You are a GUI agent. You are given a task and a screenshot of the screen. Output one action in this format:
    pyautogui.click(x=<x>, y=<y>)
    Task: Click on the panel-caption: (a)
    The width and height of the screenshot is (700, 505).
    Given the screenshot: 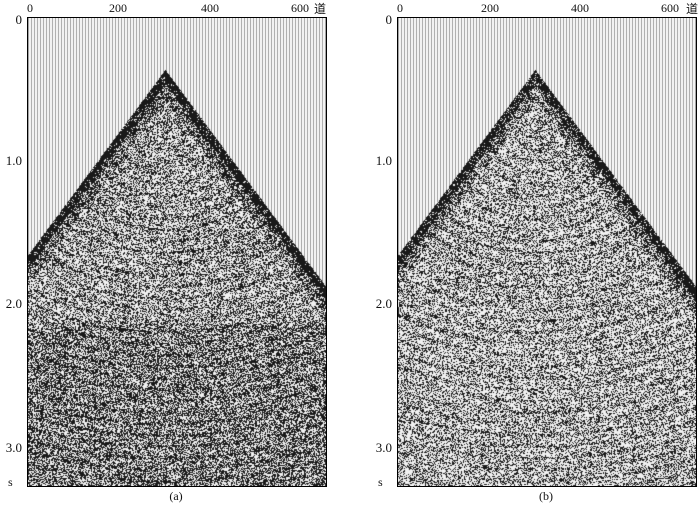 What is the action you would take?
    pyautogui.click(x=176, y=496)
    